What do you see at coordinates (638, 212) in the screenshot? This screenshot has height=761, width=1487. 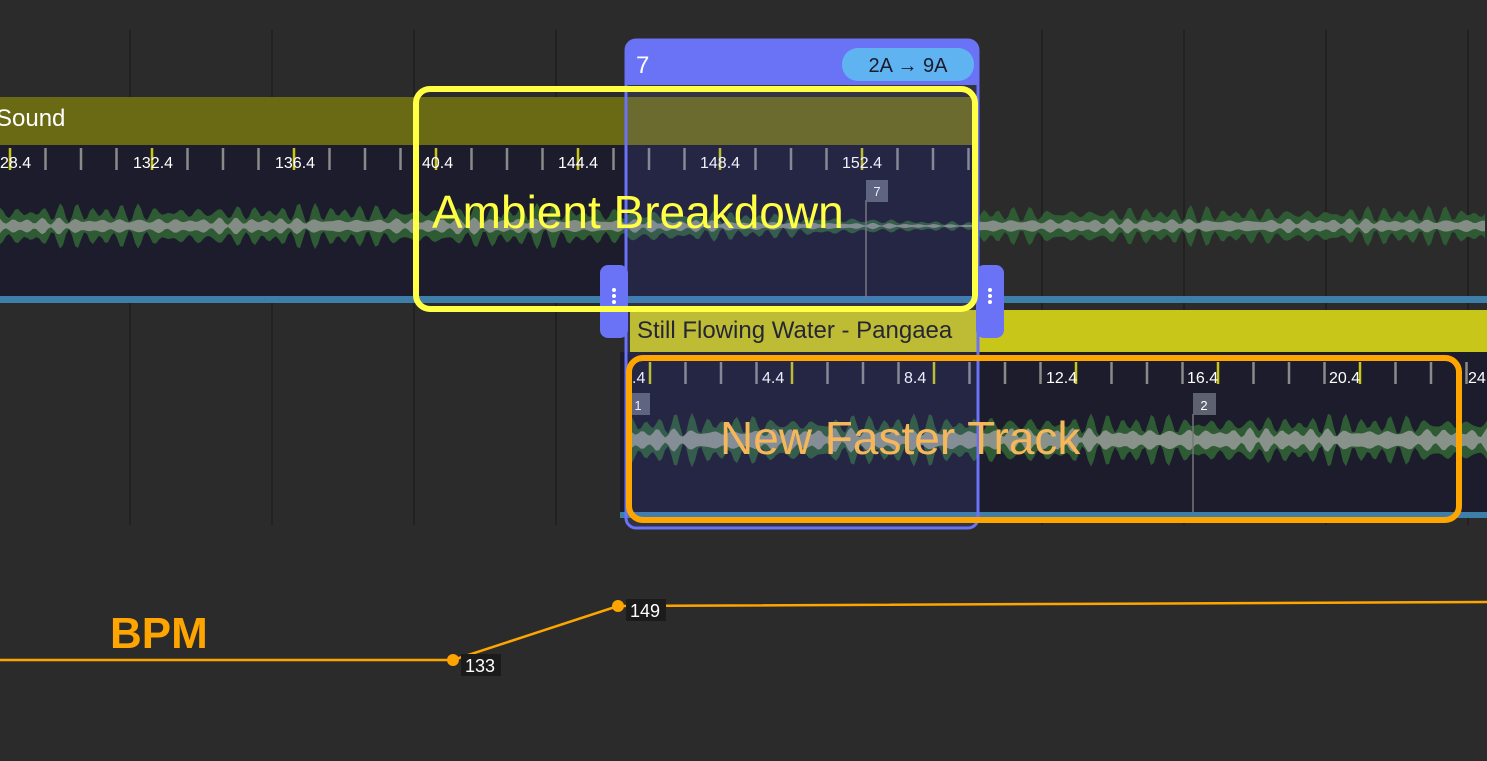 I see `ambient-label: Ambient Breakdown` at bounding box center [638, 212].